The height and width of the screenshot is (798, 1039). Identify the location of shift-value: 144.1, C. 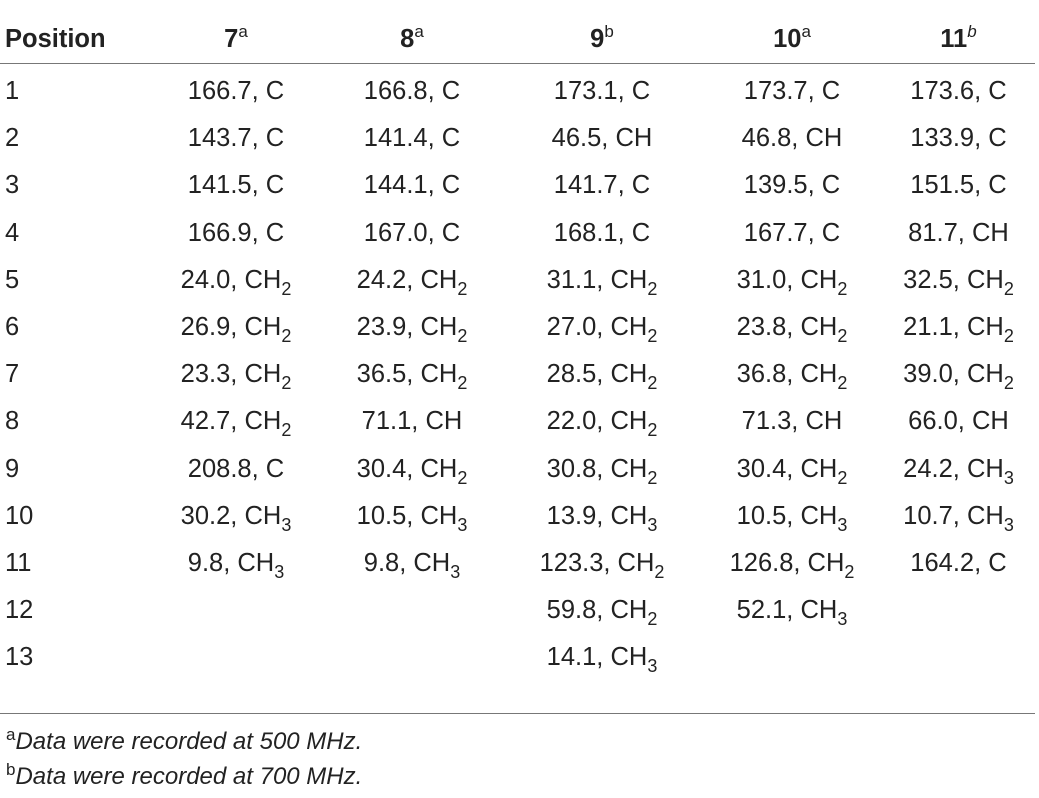
(412, 185).